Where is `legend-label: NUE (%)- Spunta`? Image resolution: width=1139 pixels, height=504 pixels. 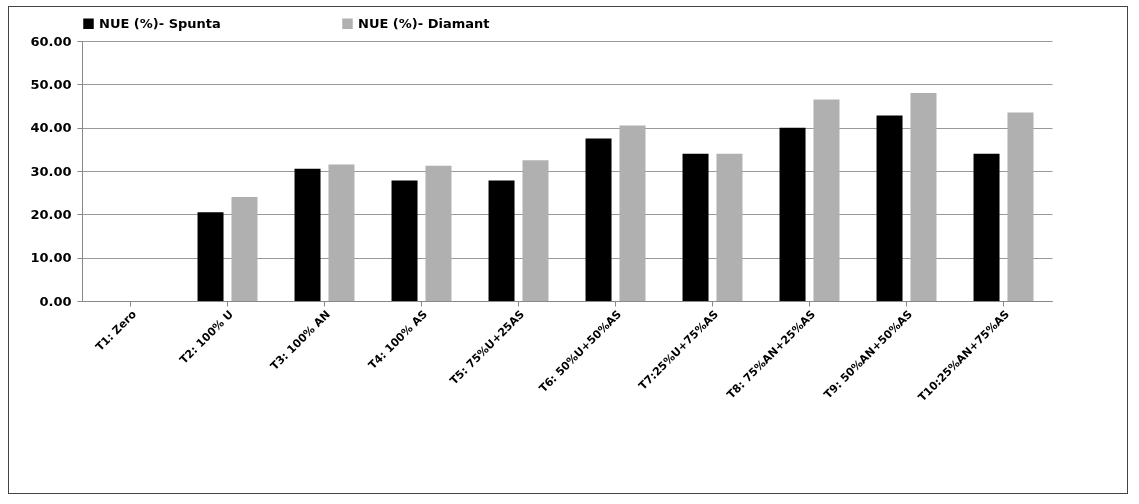 legend-label: NUE (%)- Spunta is located at coordinates (160, 23).